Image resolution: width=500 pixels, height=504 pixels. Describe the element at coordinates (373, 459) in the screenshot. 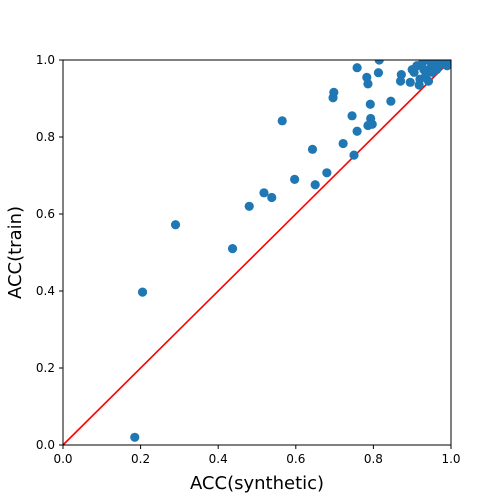

I see `x-tick-label: 0.8` at that location.